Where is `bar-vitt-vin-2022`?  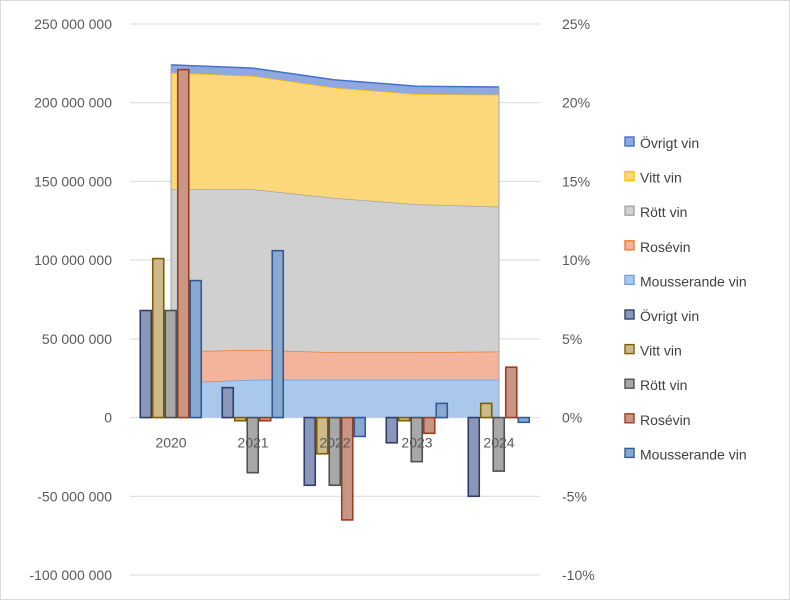 bar-vitt-vin-2022 is located at coordinates (322, 435).